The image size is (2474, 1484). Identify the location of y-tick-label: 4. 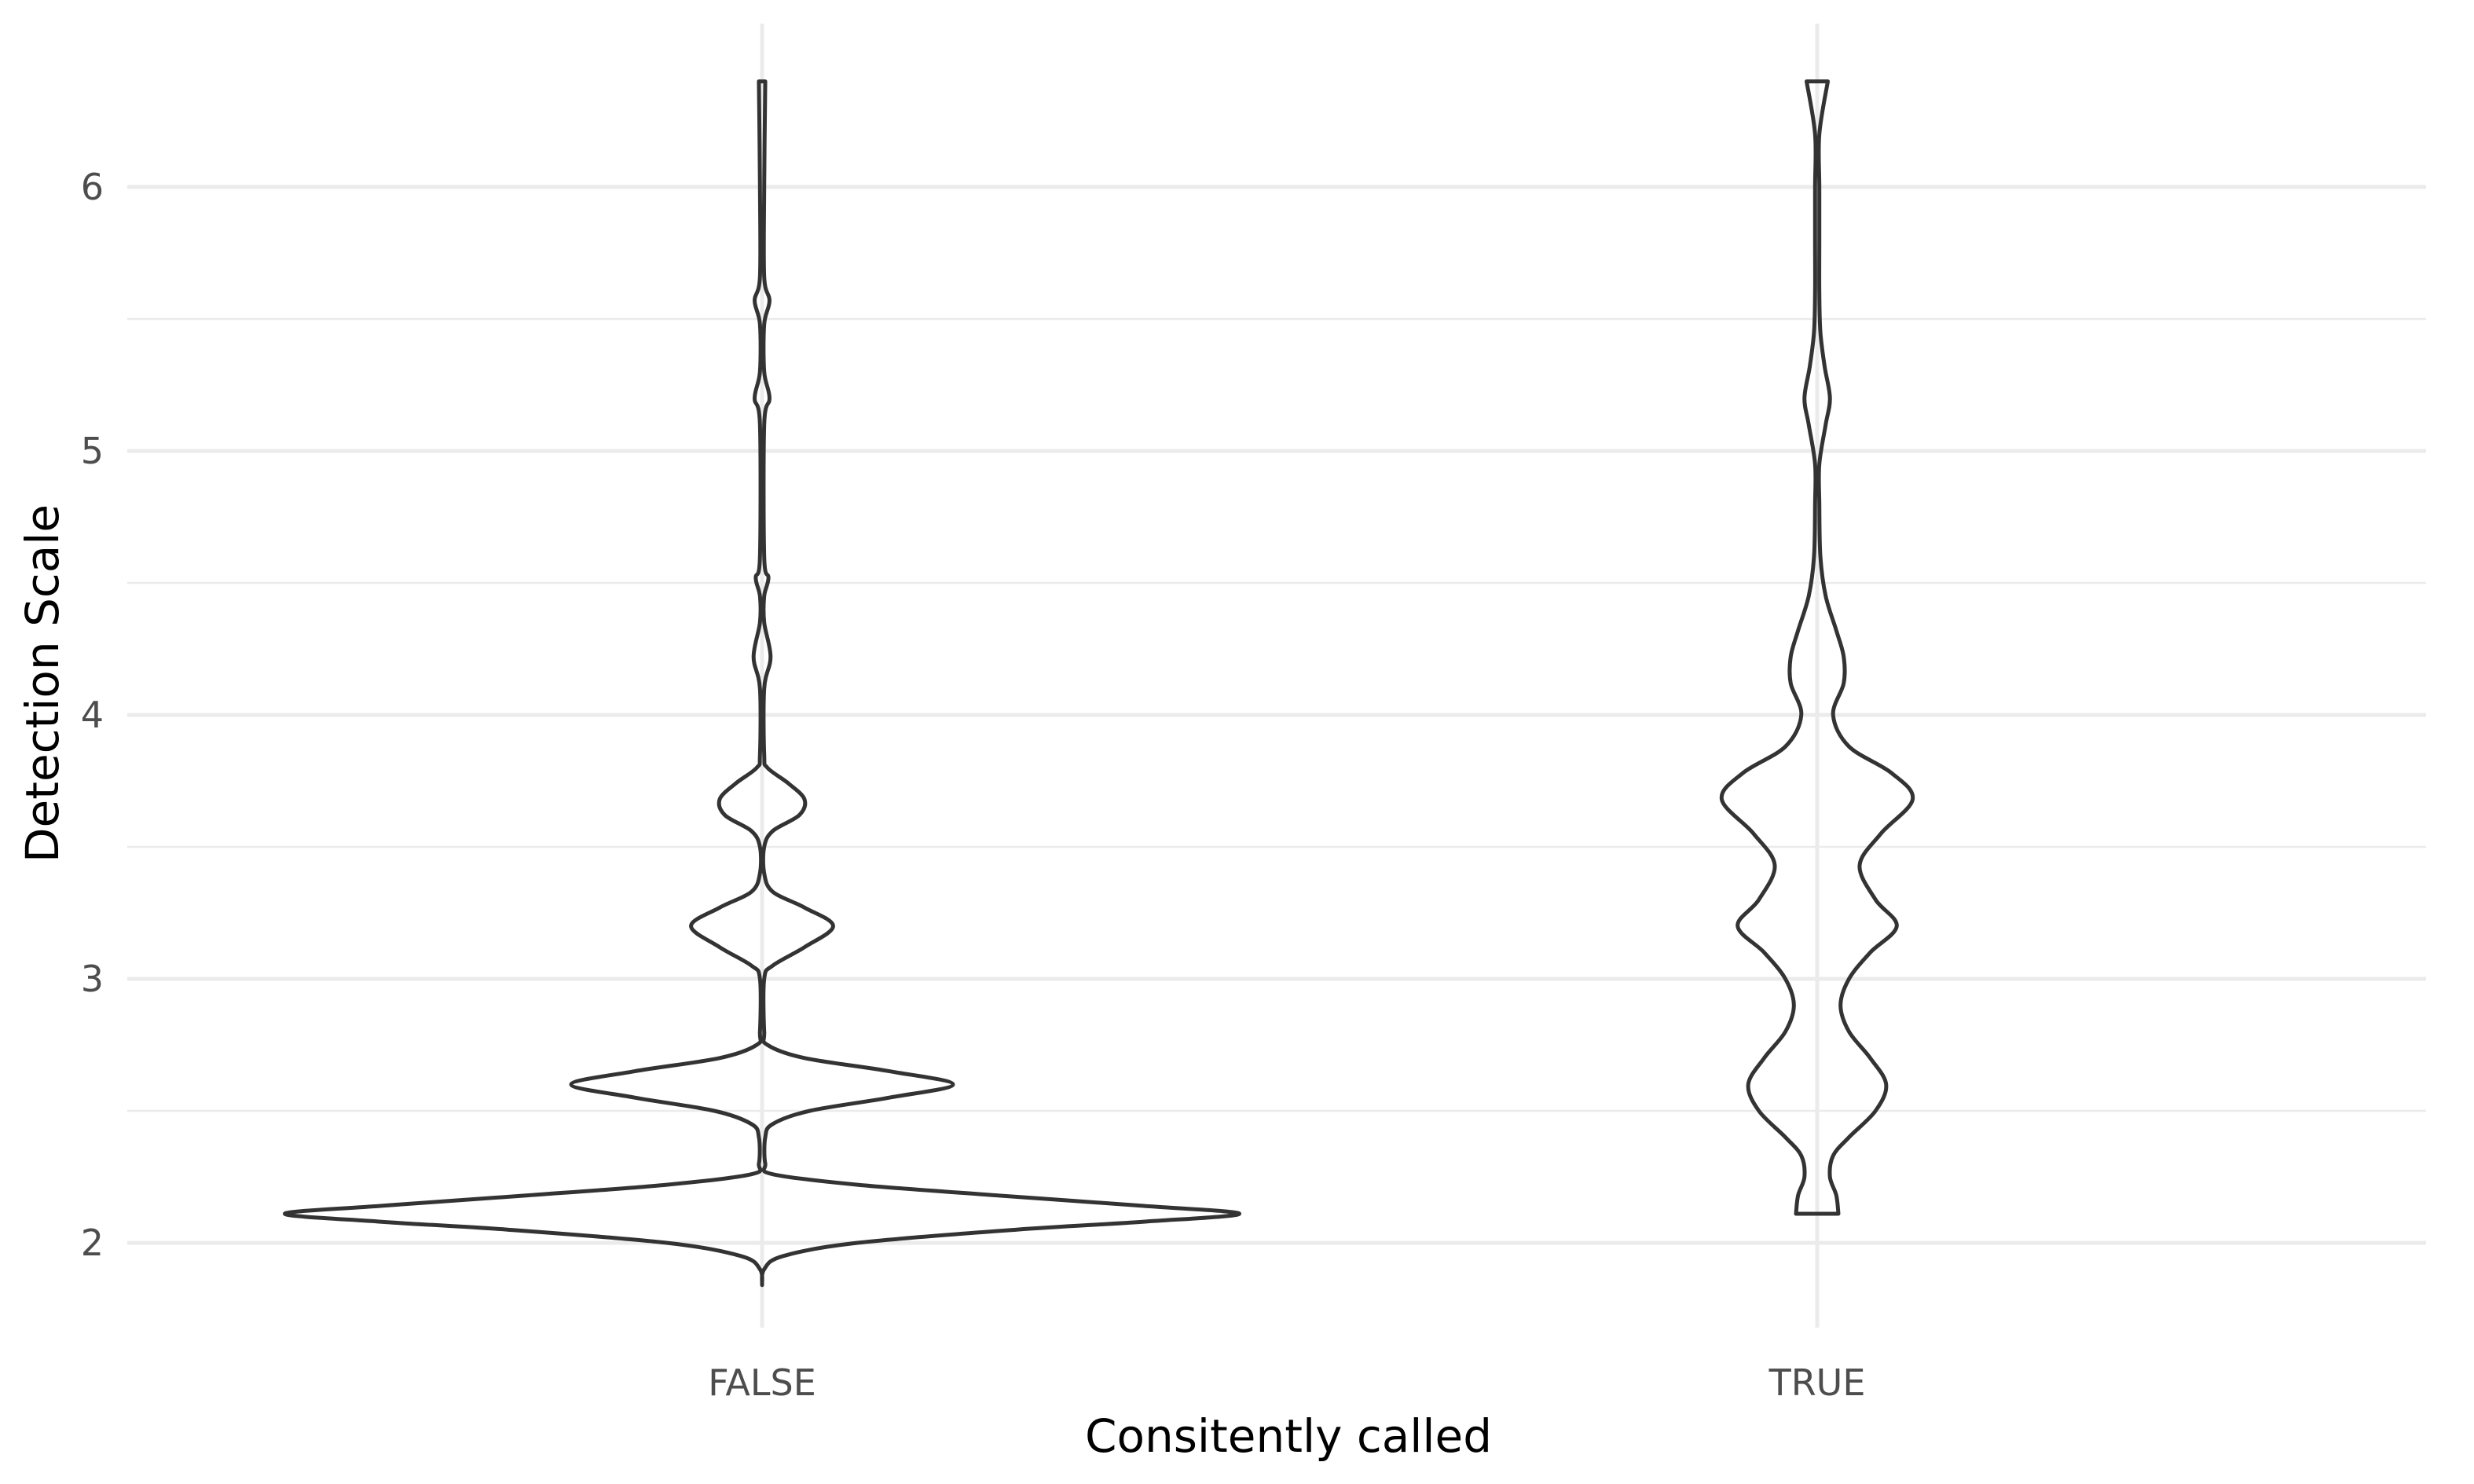
(92, 715).